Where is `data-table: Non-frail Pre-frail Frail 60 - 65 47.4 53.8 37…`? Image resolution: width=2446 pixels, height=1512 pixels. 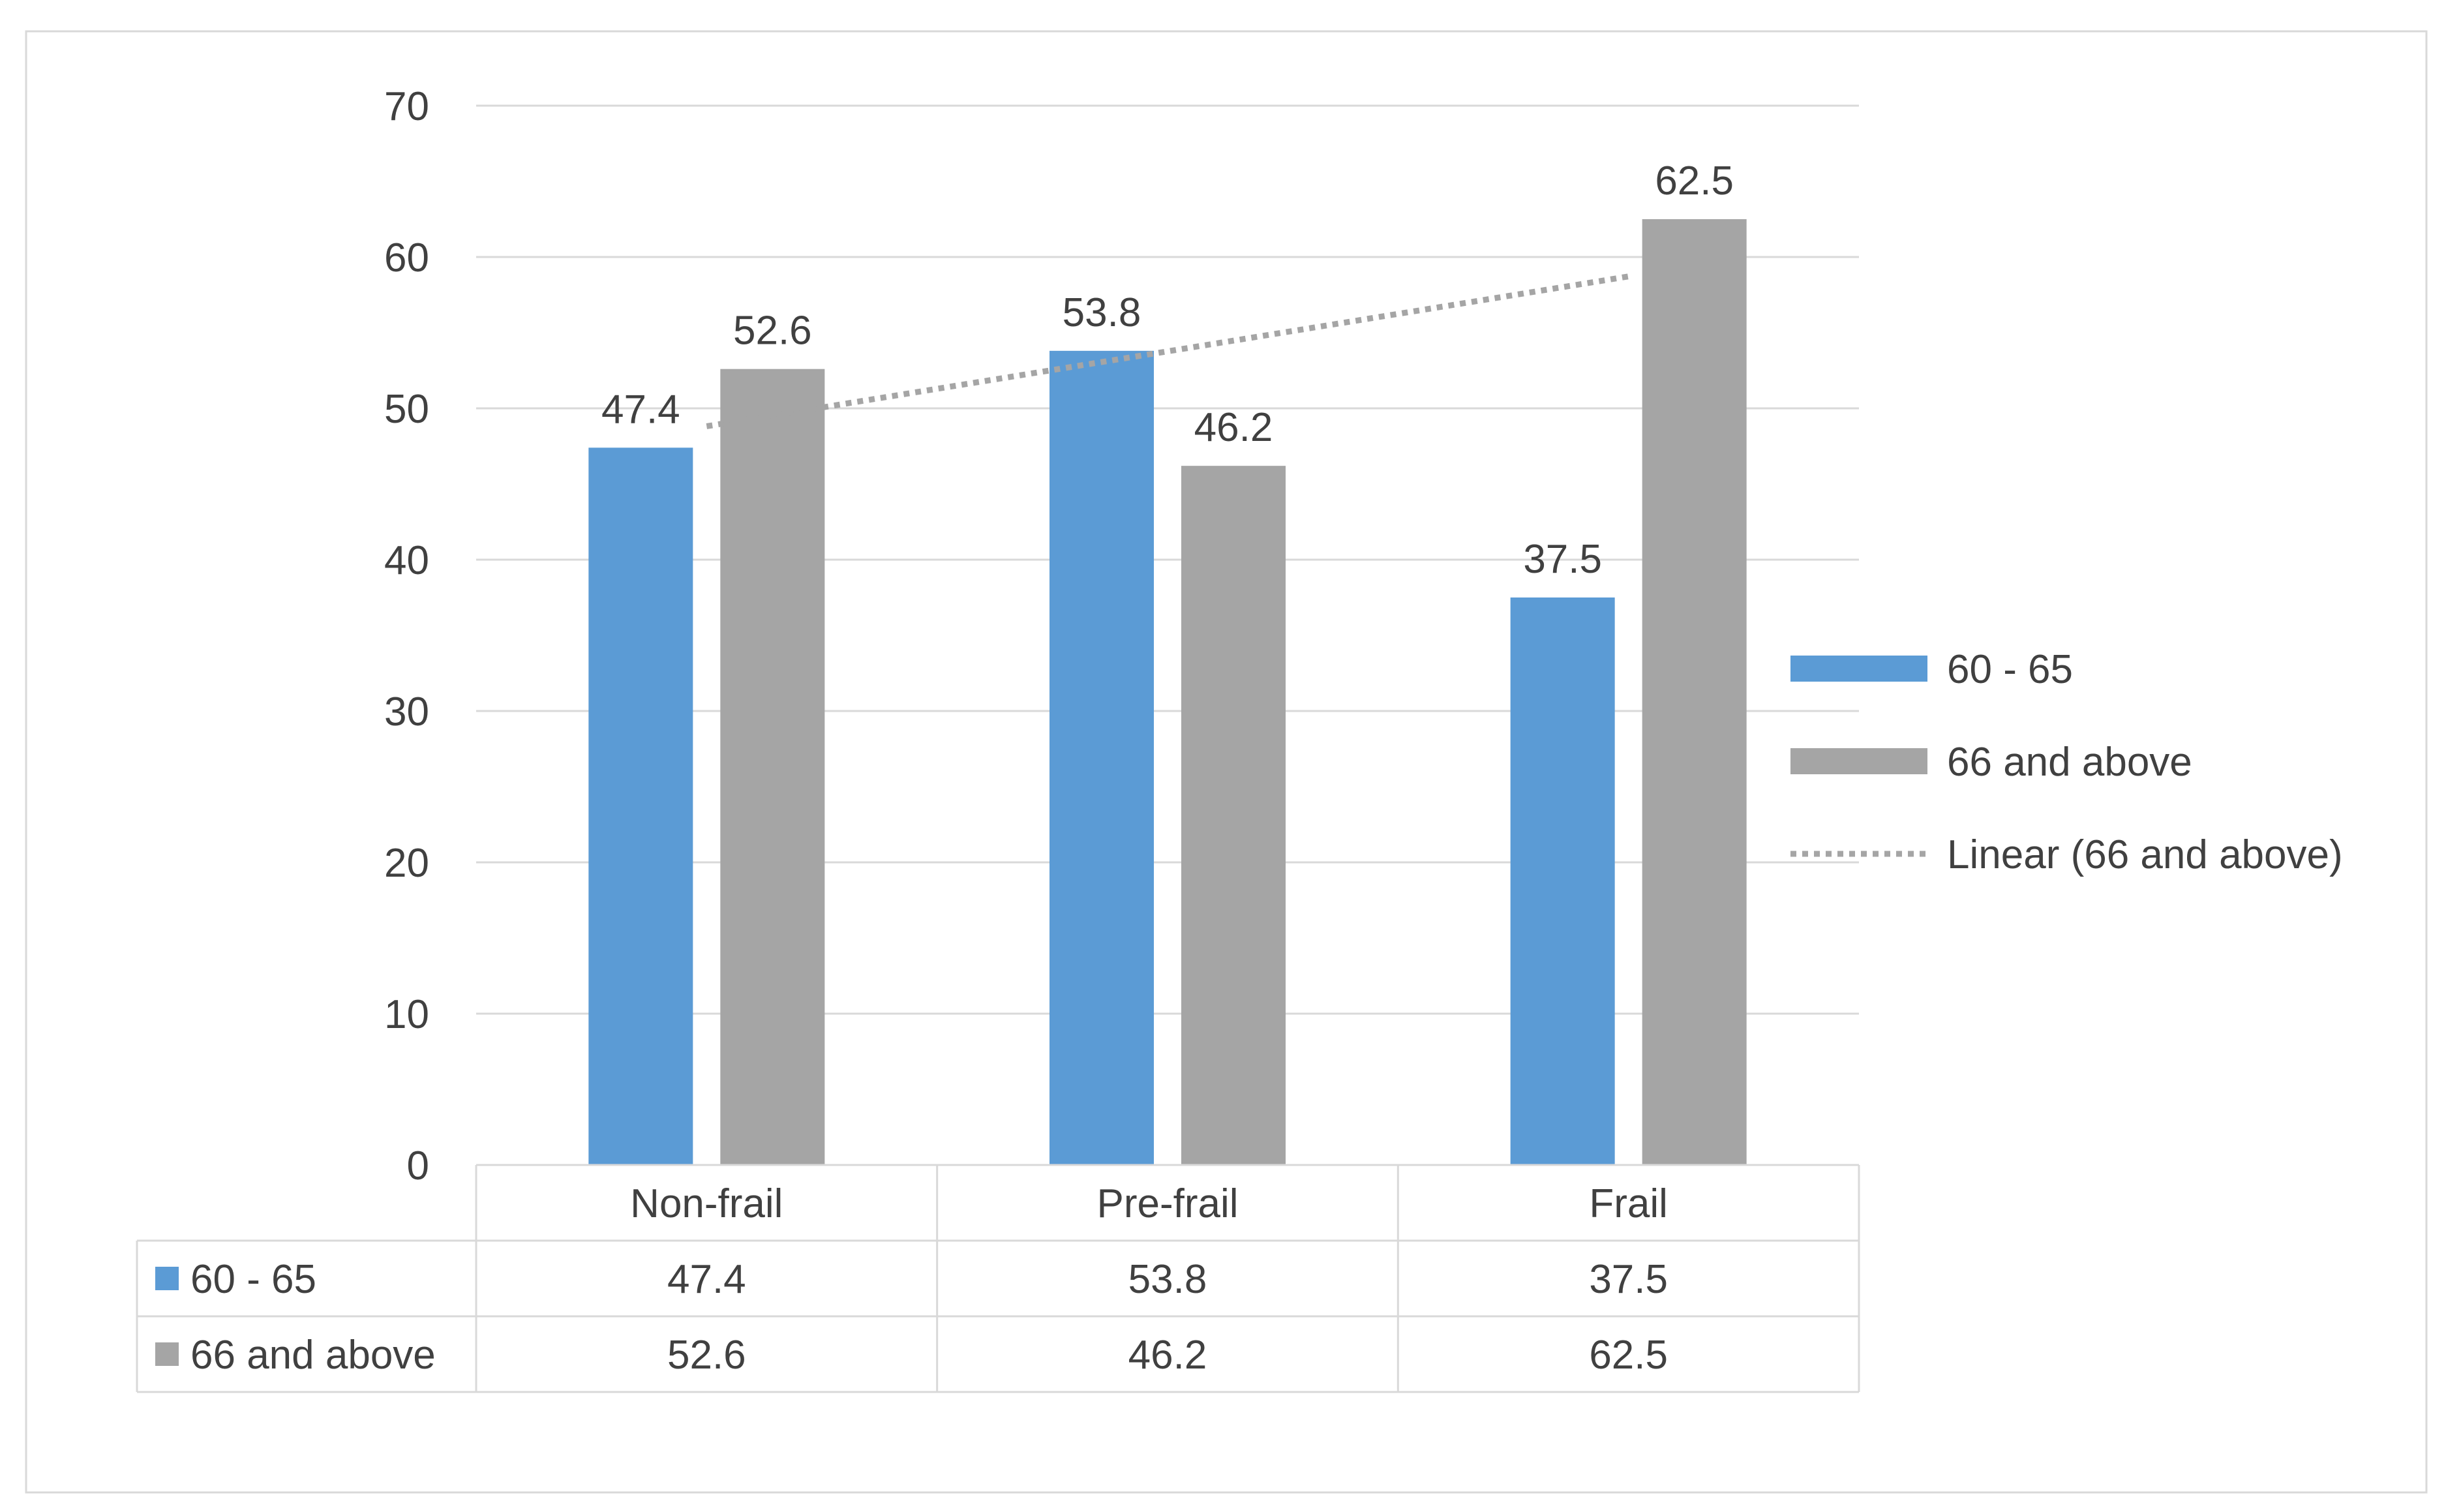 data-table: Non-frail Pre-frail Frail 60 - 65 47.4 53.8 37… is located at coordinates (998, 1278).